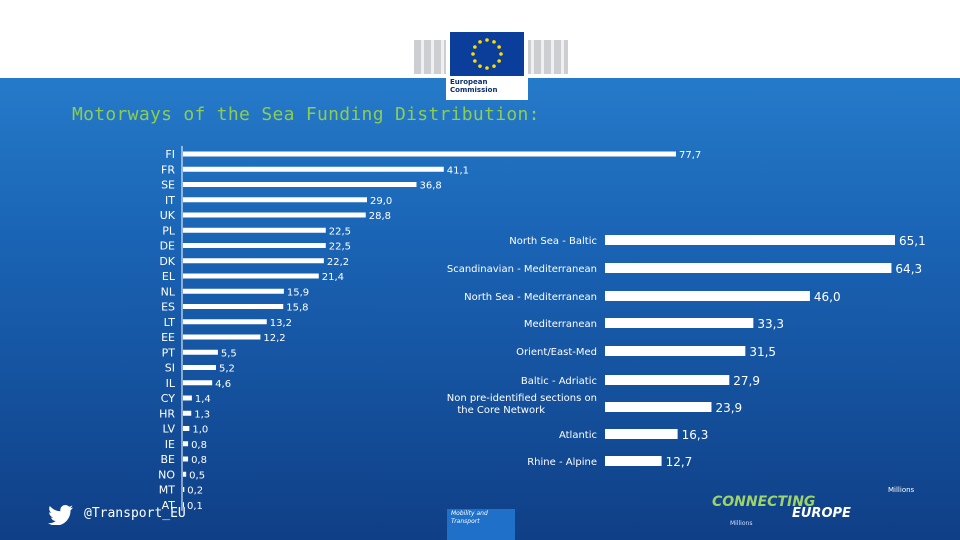 The height and width of the screenshot is (540, 960). I want to click on category-label: HR, so click(167, 413).